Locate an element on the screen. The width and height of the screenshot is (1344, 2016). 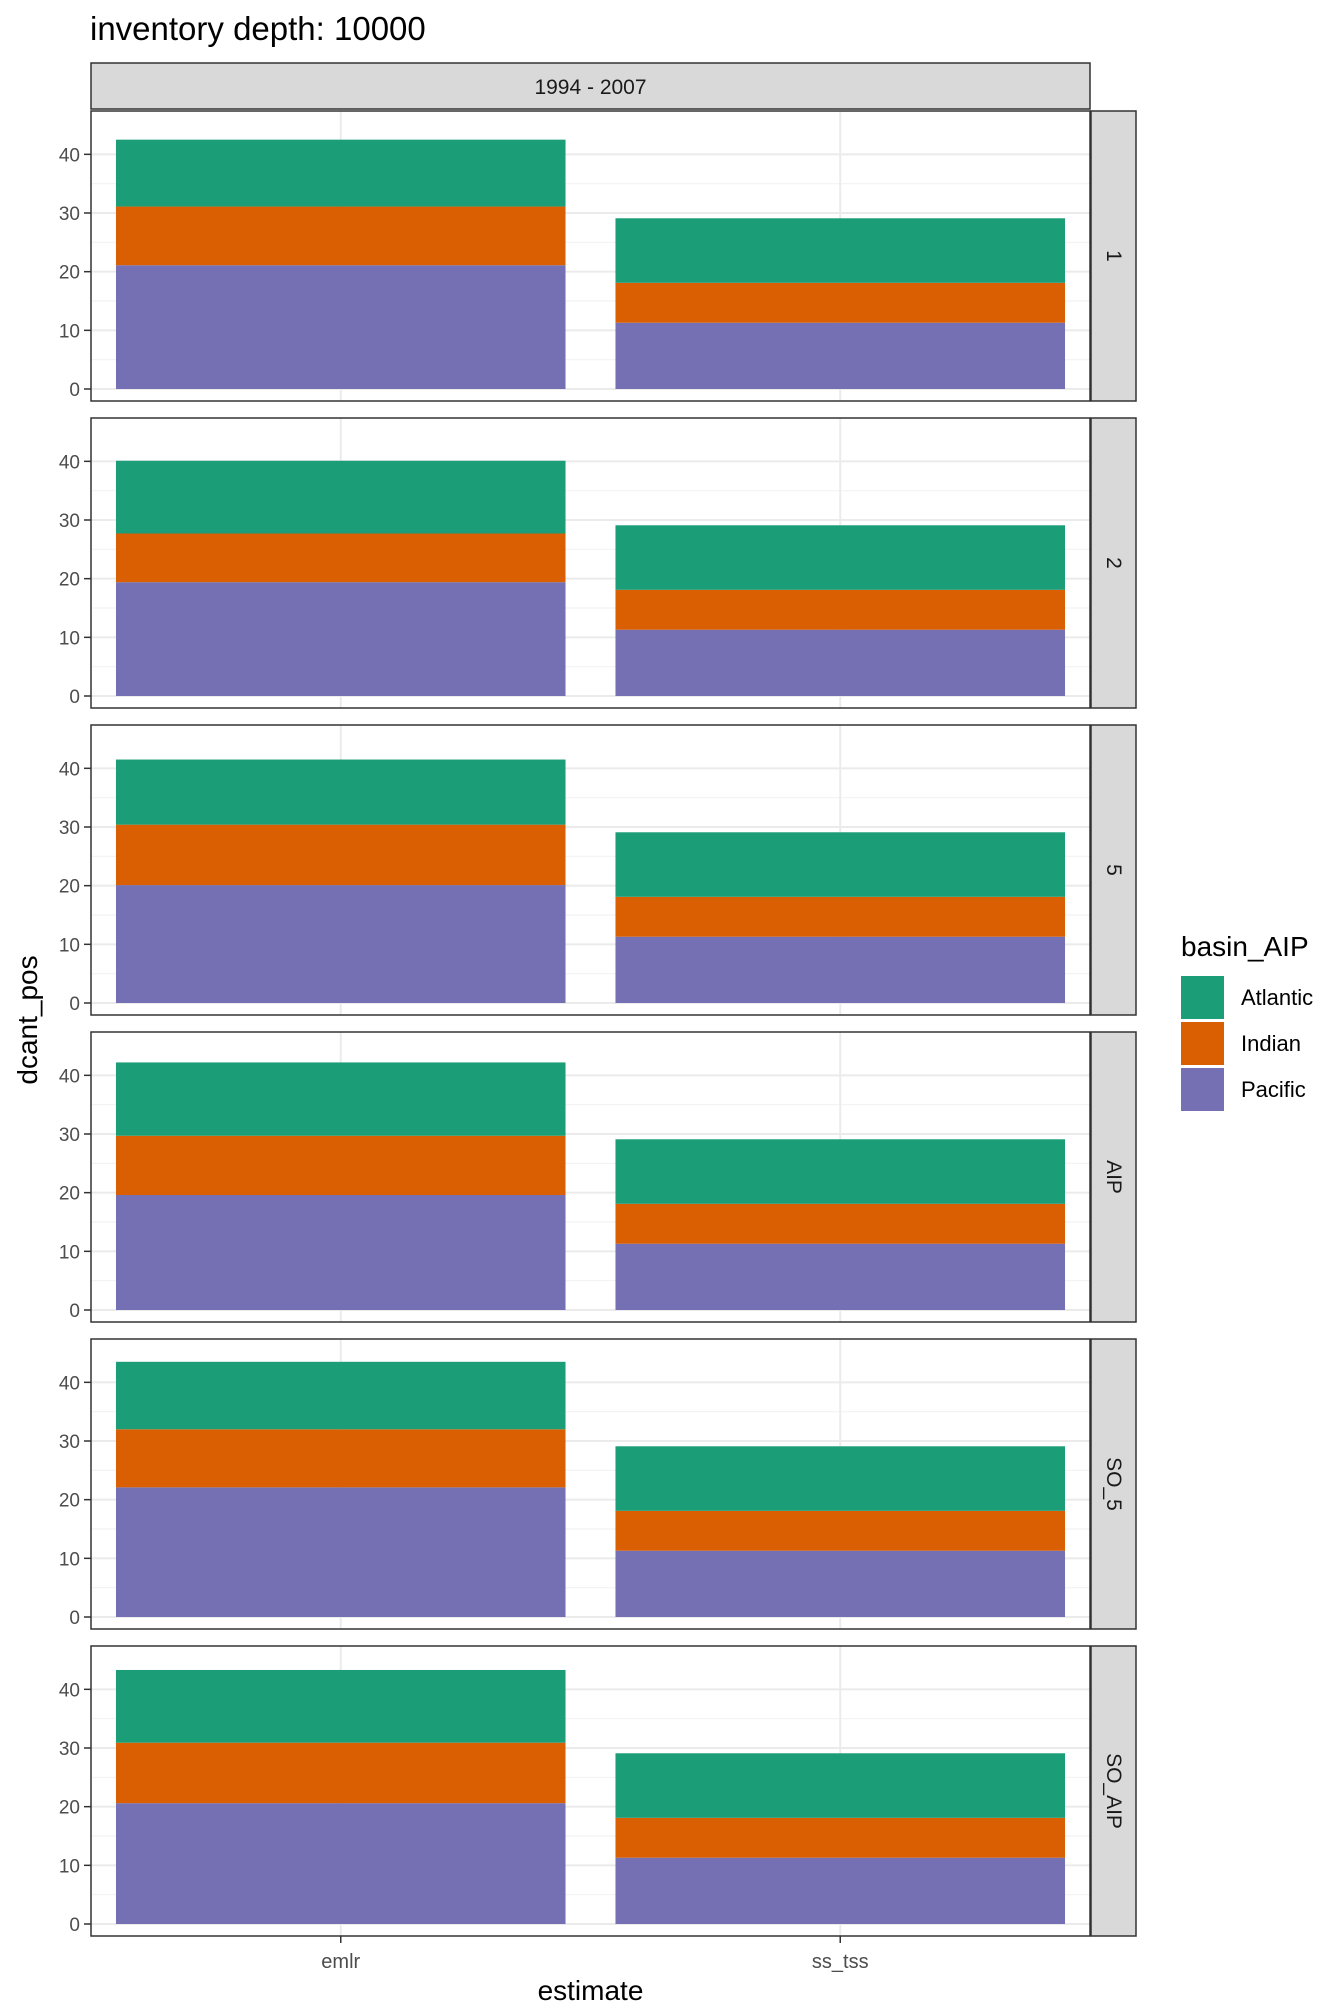
x-tick-label: ss_tss is located at coordinates (840, 1962).